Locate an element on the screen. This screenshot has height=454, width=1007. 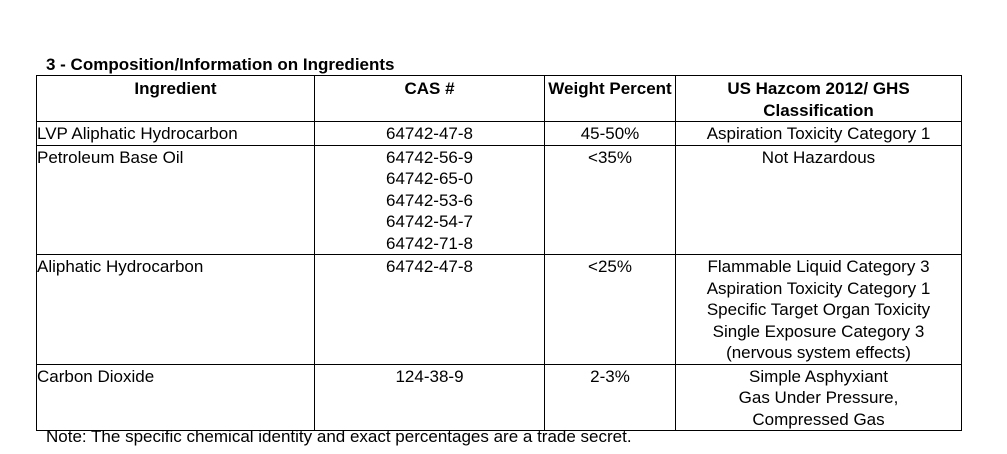
header-line: US Hazcom 2012/ GHS is located at coordinates (818, 88).